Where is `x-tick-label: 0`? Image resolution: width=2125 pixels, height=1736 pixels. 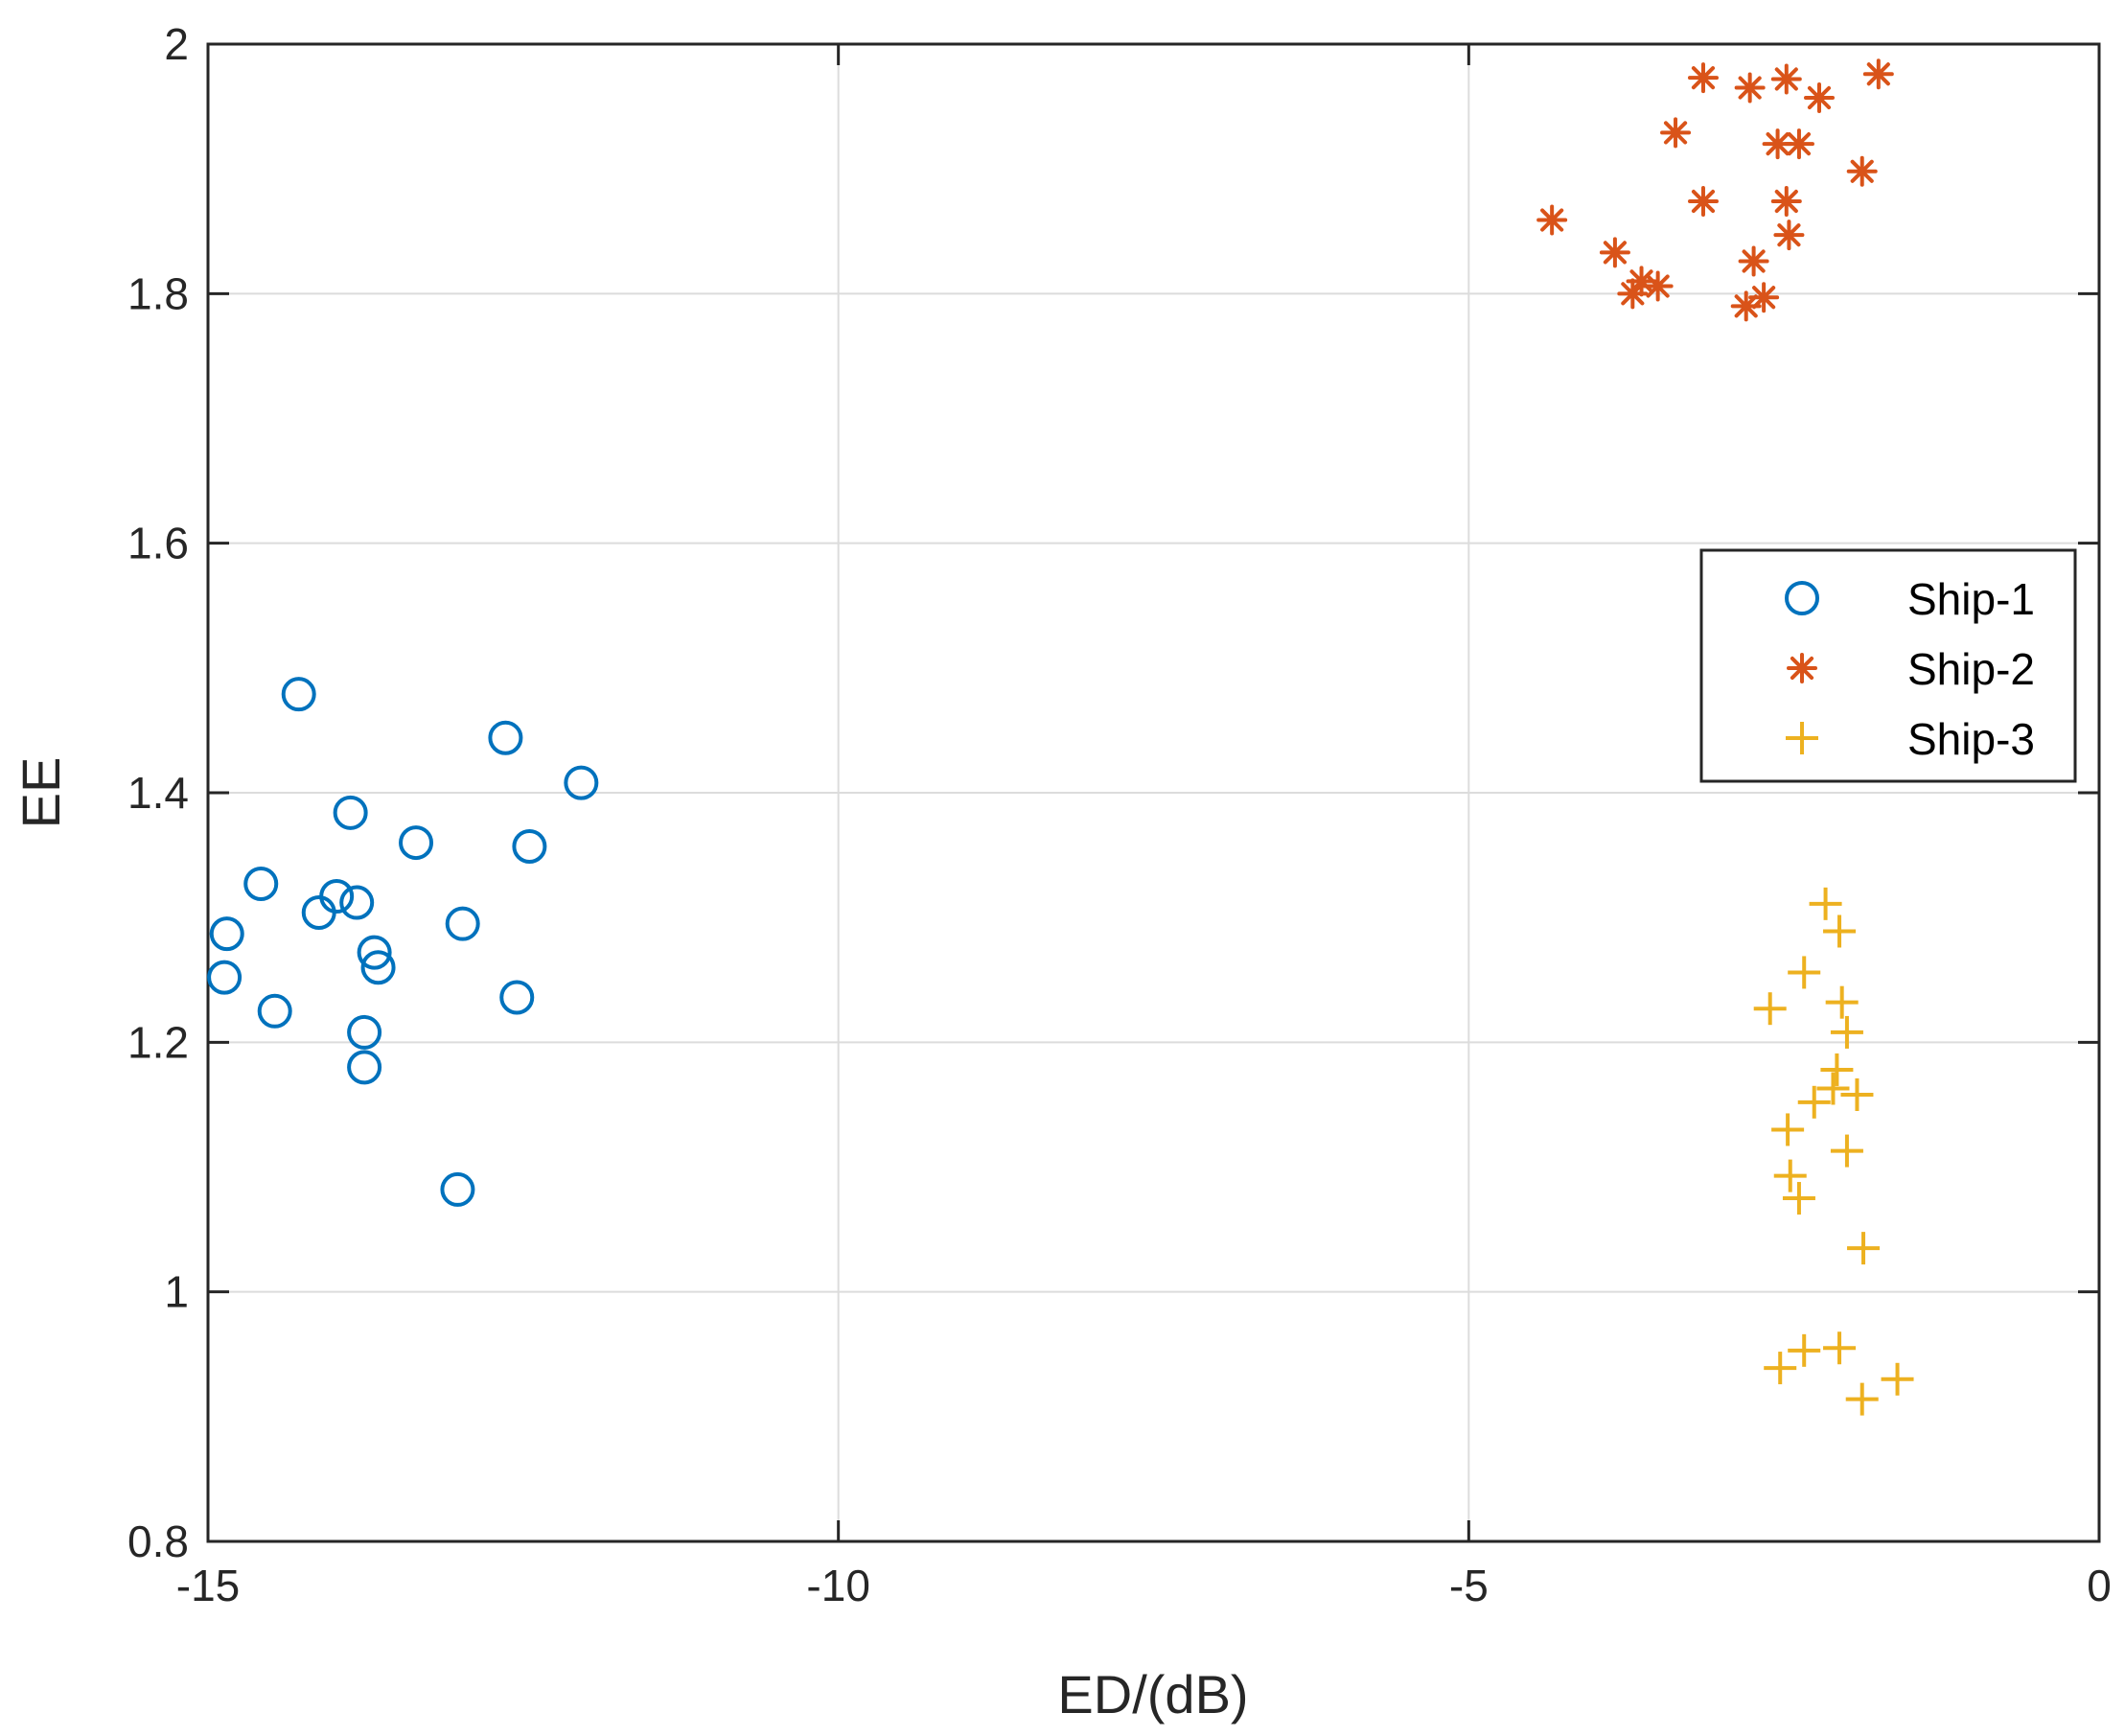
x-tick-label: 0 is located at coordinates (2099, 1585).